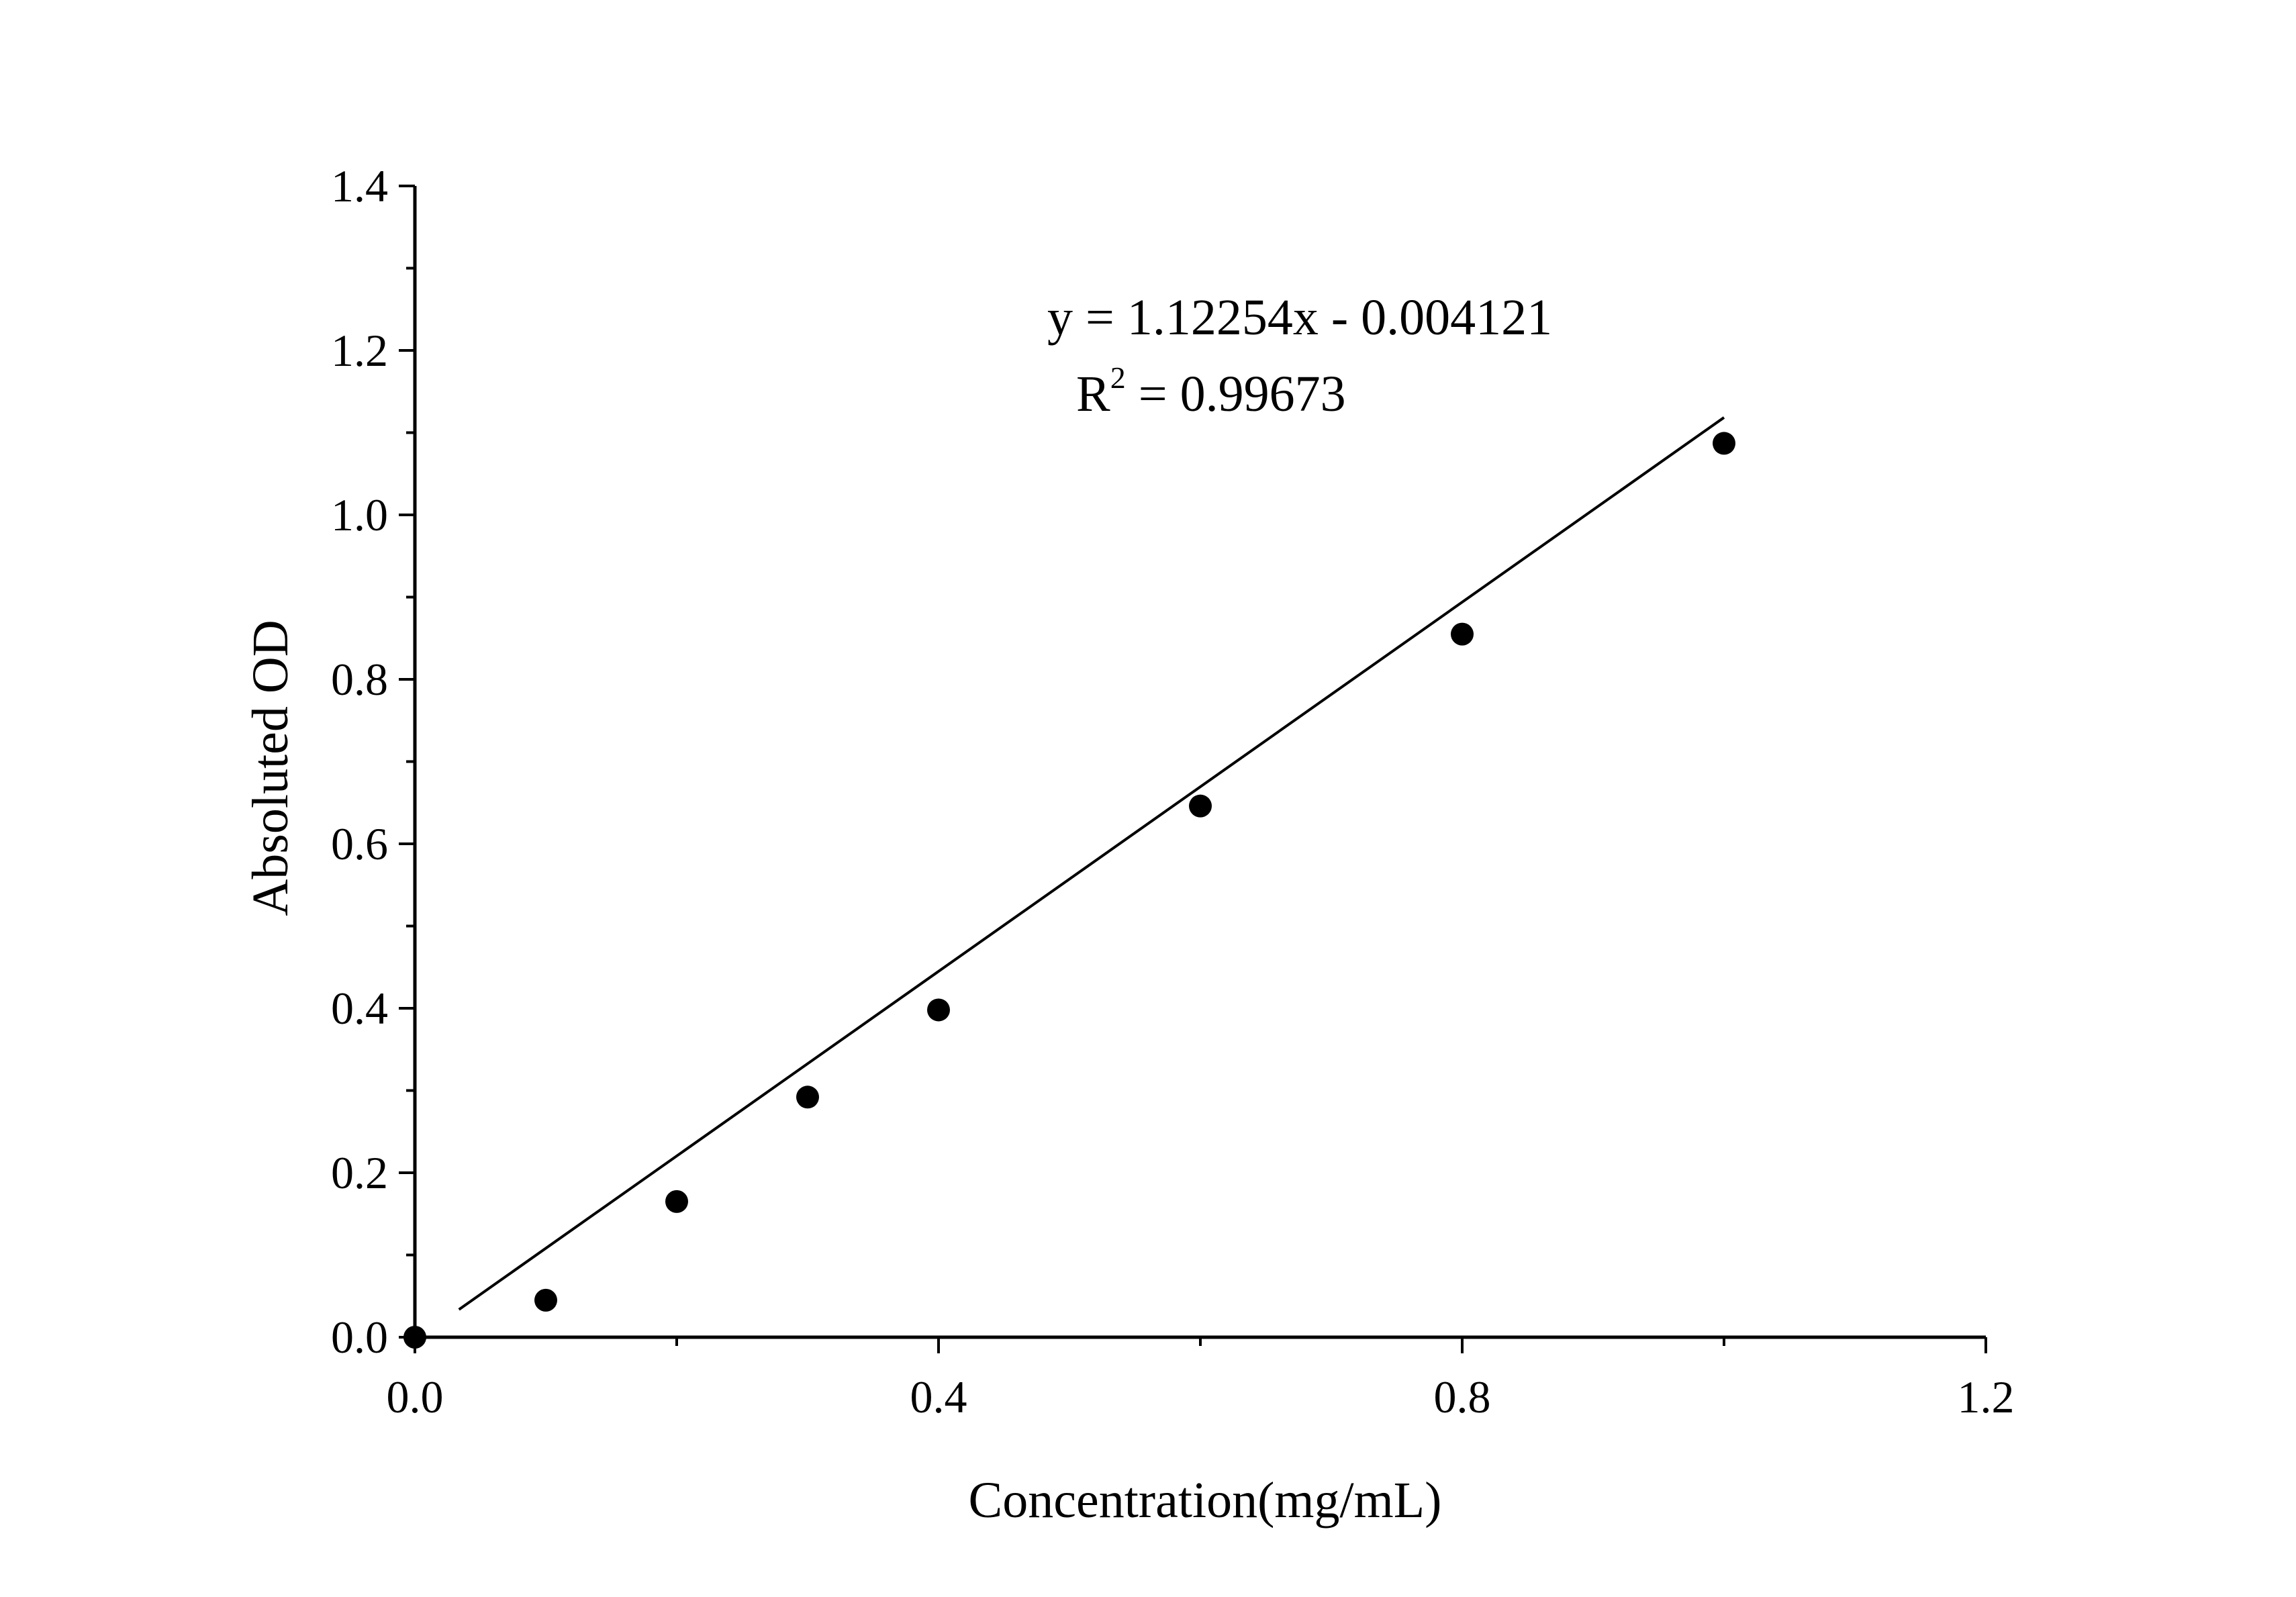  Describe the element at coordinates (1236, 394) in the screenshot. I see `r-squared-value: = 0.99673` at that location.